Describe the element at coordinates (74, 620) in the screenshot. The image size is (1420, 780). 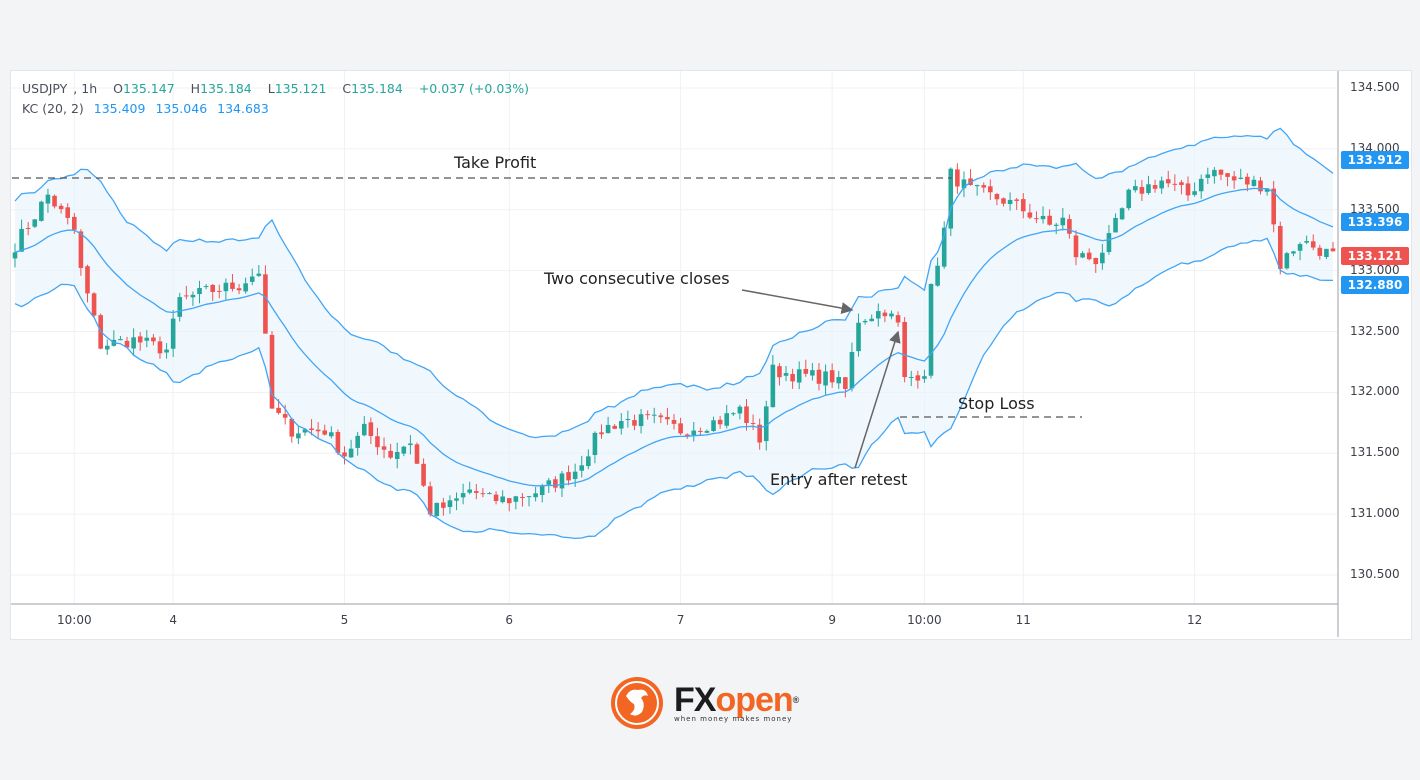
I see `x-tick-label: 10:00` at that location.